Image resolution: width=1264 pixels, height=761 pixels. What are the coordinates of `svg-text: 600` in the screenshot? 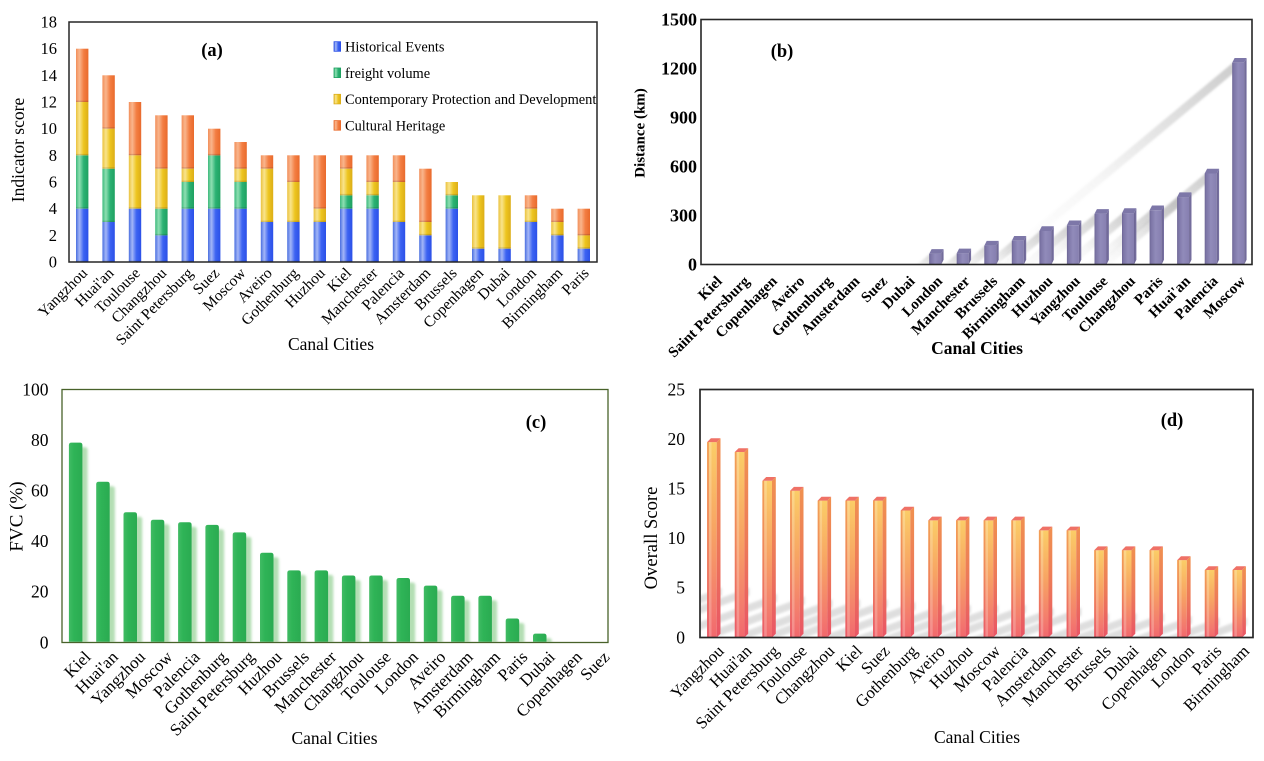 It's located at (683, 166).